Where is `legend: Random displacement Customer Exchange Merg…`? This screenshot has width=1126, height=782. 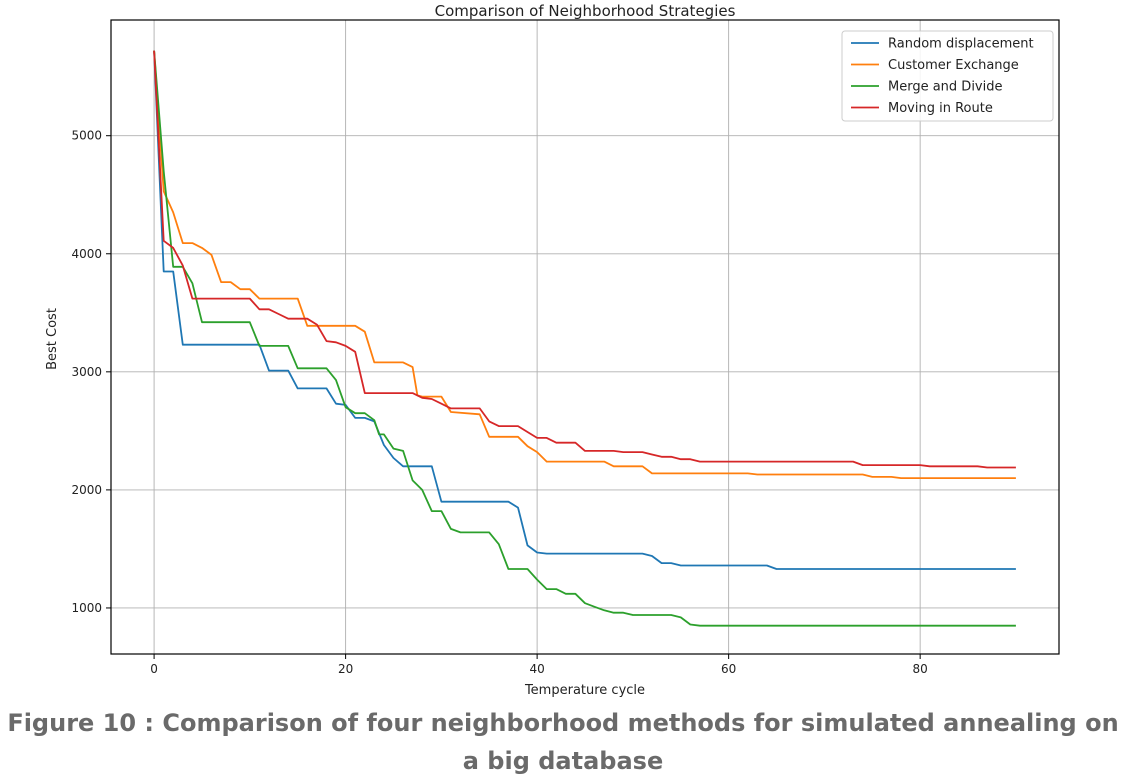
legend: Random displacement Customer Exchange Merg… is located at coordinates (947, 76).